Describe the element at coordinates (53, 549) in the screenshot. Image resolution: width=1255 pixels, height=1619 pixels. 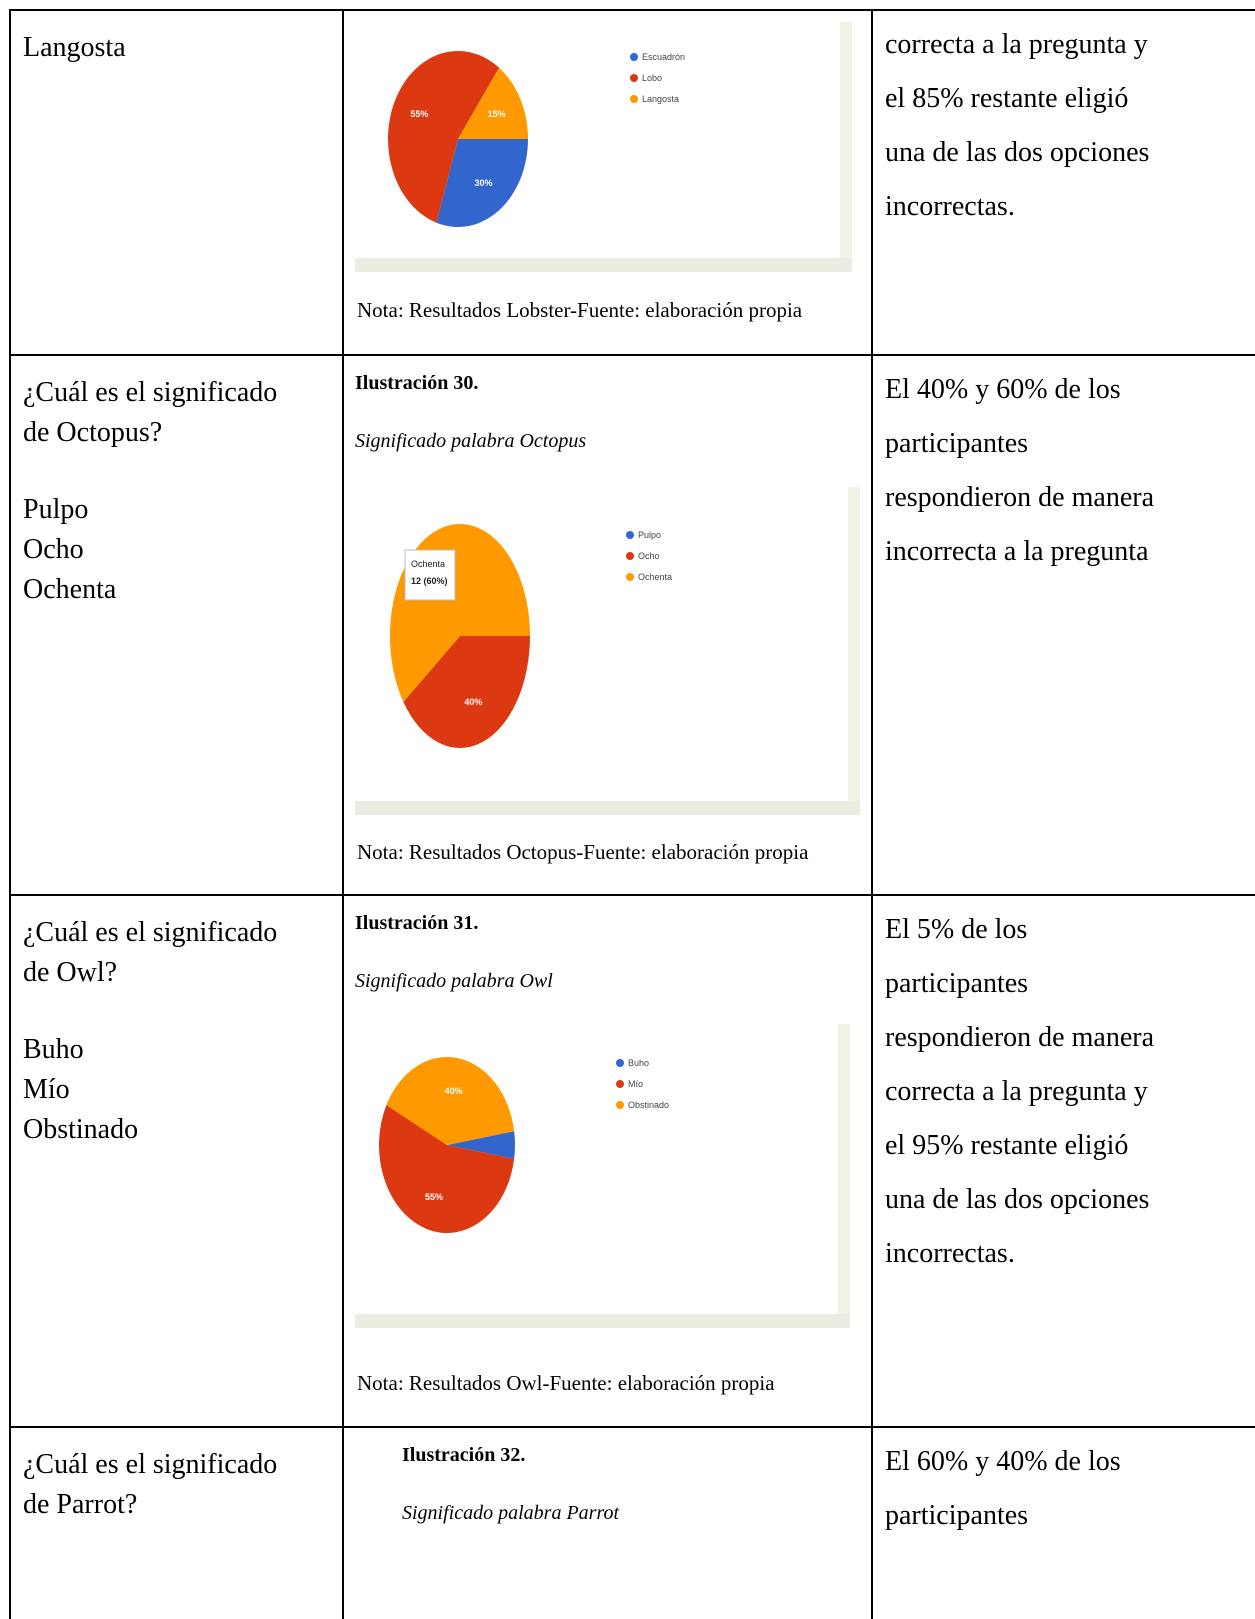
I see `option: Ocho` at that location.